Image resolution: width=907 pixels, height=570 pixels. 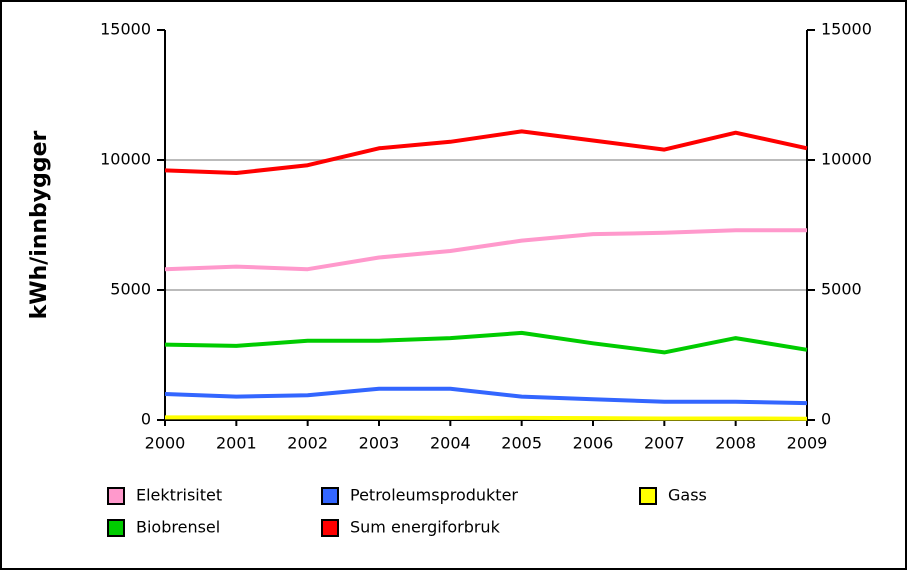 I want to click on x-tick-label: 2001, so click(x=236, y=443).